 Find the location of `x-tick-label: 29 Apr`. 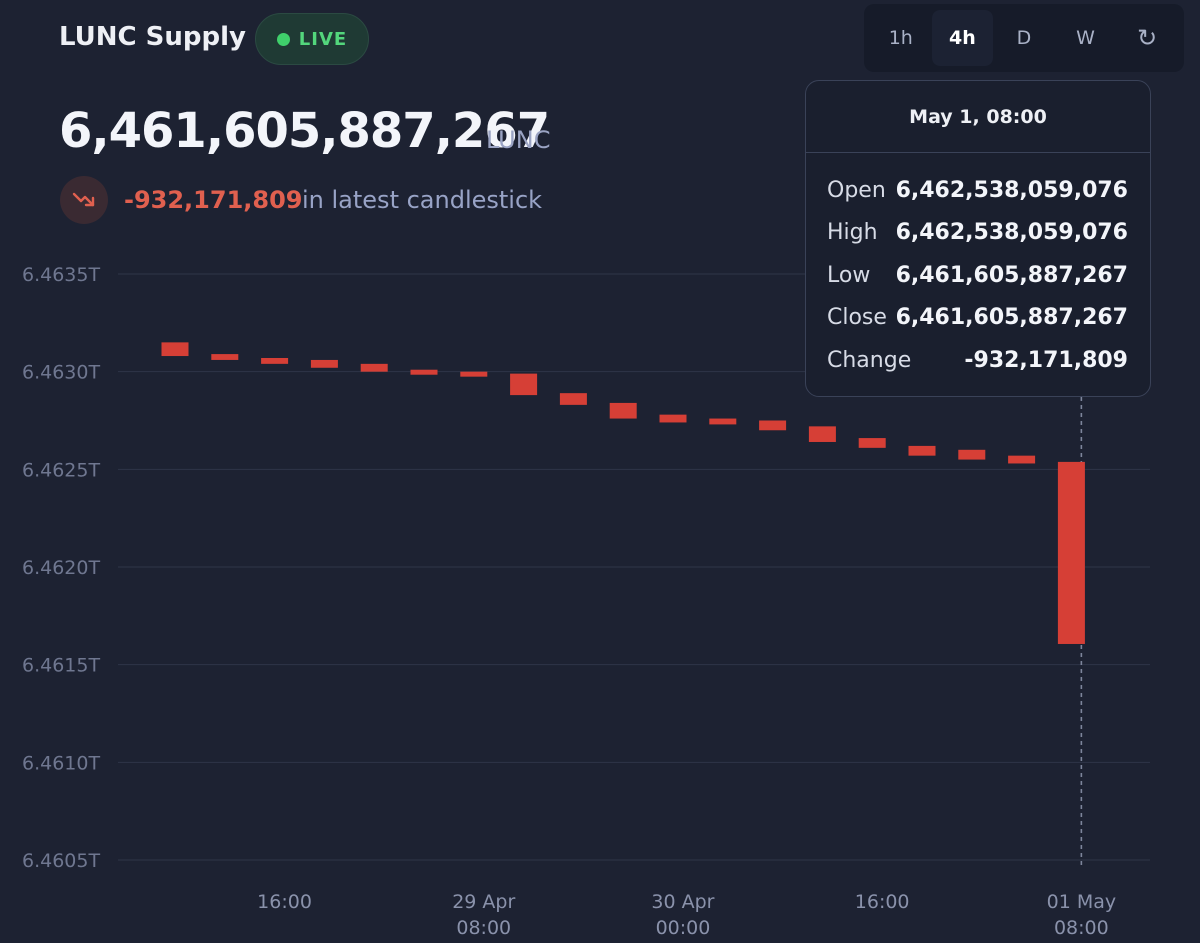

x-tick-label: 29 Apr is located at coordinates (483, 902).